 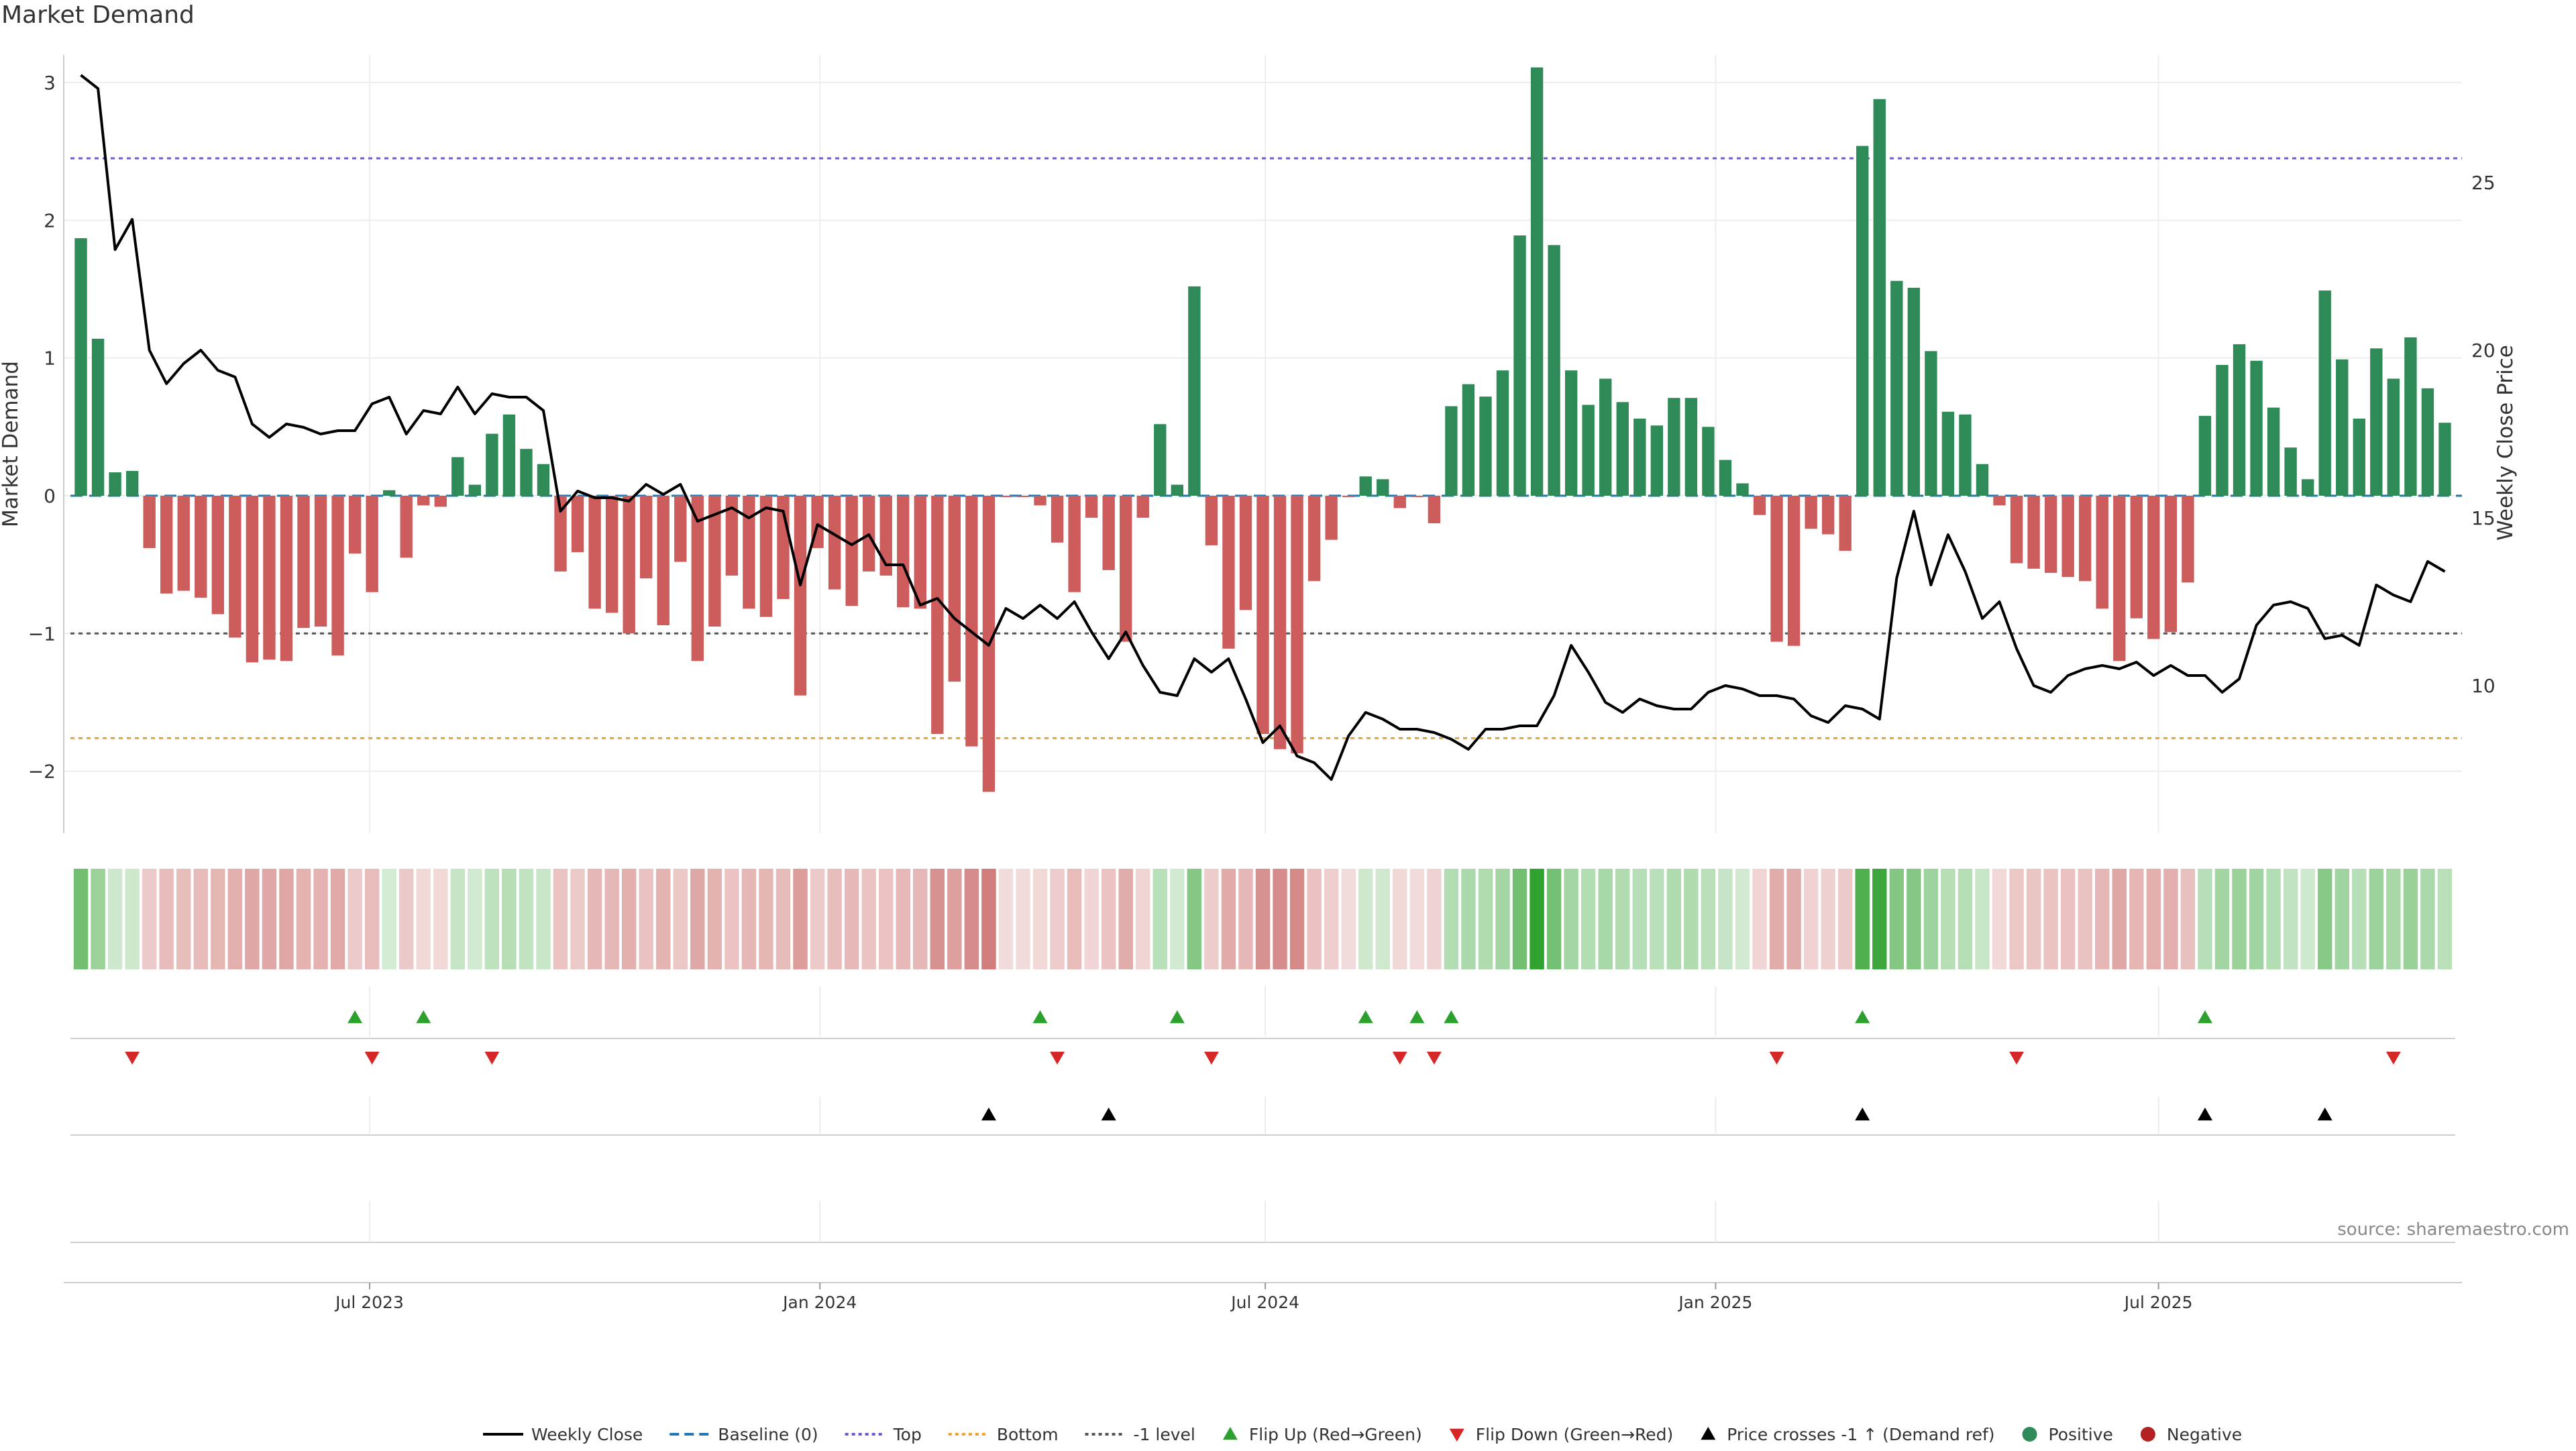 I want to click on chart-title: Market Demand, so click(x=98, y=15).